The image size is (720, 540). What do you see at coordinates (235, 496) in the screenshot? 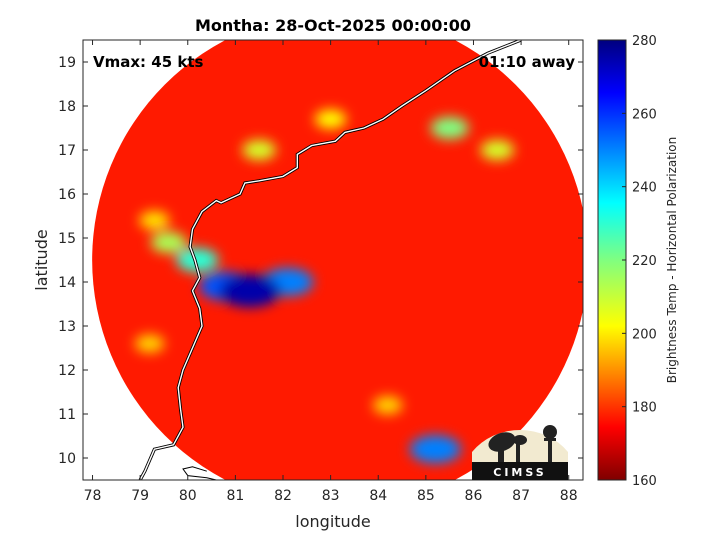
I see `x-tick-label: 81` at bounding box center [235, 496].